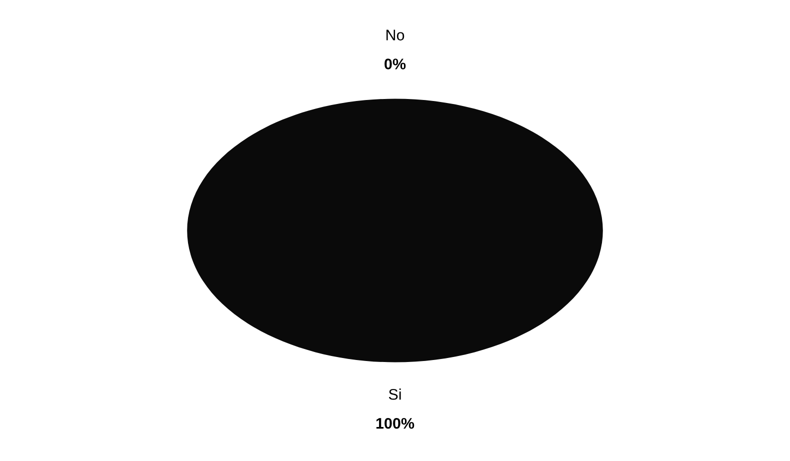  I want to click on slice-label: Si, so click(394, 394).